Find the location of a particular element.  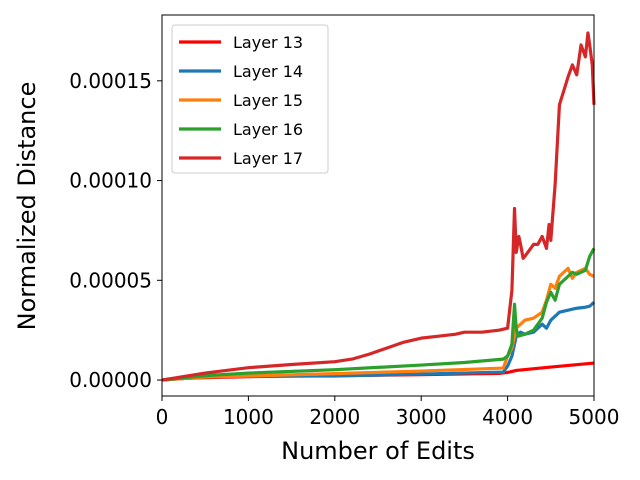

legend-label: Layer 14 is located at coordinates (268, 71).